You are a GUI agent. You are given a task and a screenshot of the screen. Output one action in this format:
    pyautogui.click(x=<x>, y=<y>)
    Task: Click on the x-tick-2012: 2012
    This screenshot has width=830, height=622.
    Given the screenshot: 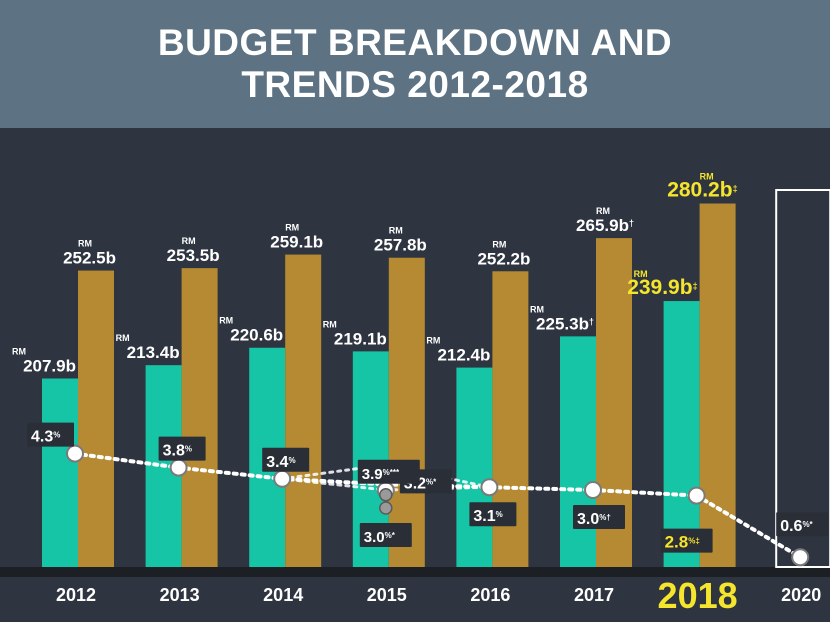 What is the action you would take?
    pyautogui.click(x=76, y=595)
    